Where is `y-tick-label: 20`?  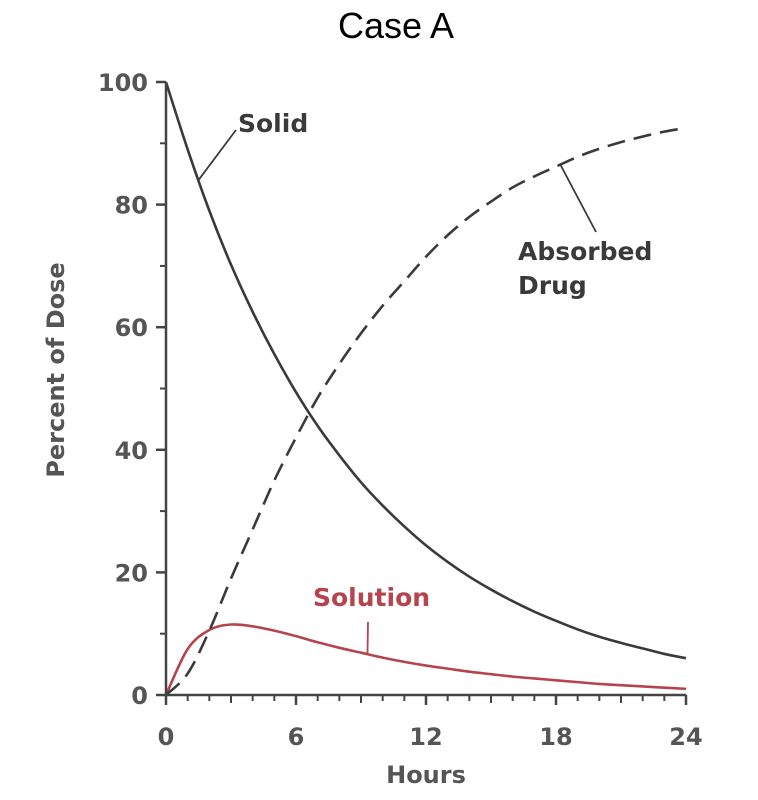
y-tick-label: 20 is located at coordinates (131, 573).